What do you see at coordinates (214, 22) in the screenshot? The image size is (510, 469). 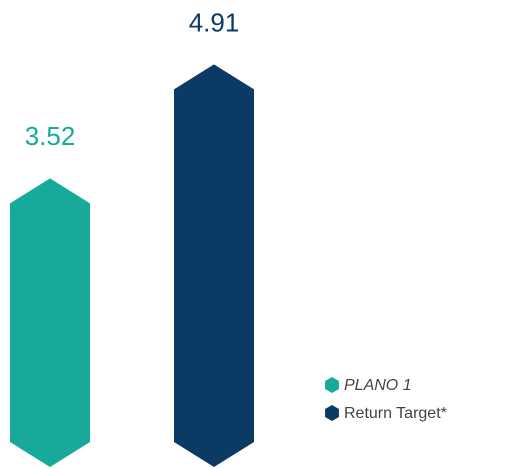 I see `value-label: 4.91` at bounding box center [214, 22].